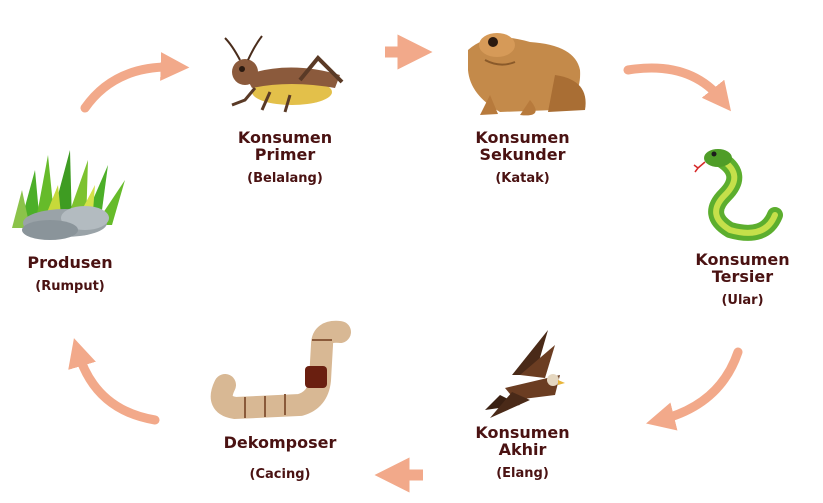  Describe the element at coordinates (280, 457) in the screenshot. I see `decomposer-label: Dekomposer (Cacing)` at that location.